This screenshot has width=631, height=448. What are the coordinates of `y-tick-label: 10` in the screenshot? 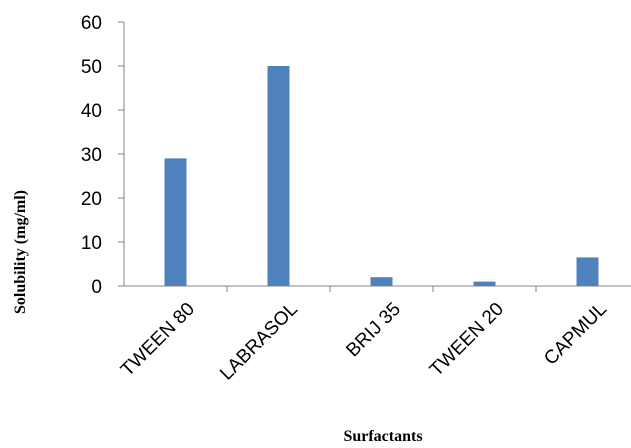 It's located at (91, 243).